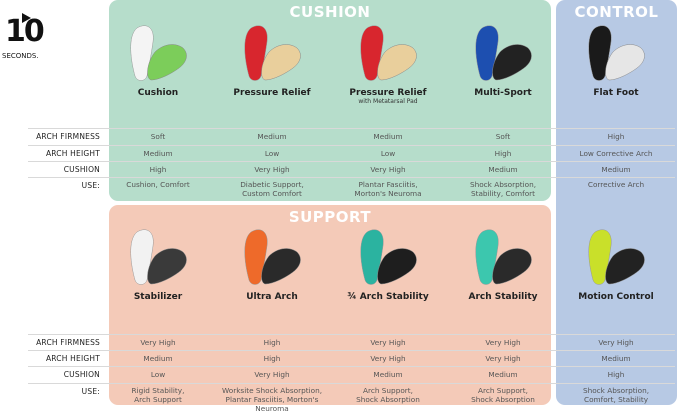 This screenshot has width=679, height=413. Describe the element at coordinates (272, 297) in the screenshot. I see `product-name: Ultra Arch` at that location.